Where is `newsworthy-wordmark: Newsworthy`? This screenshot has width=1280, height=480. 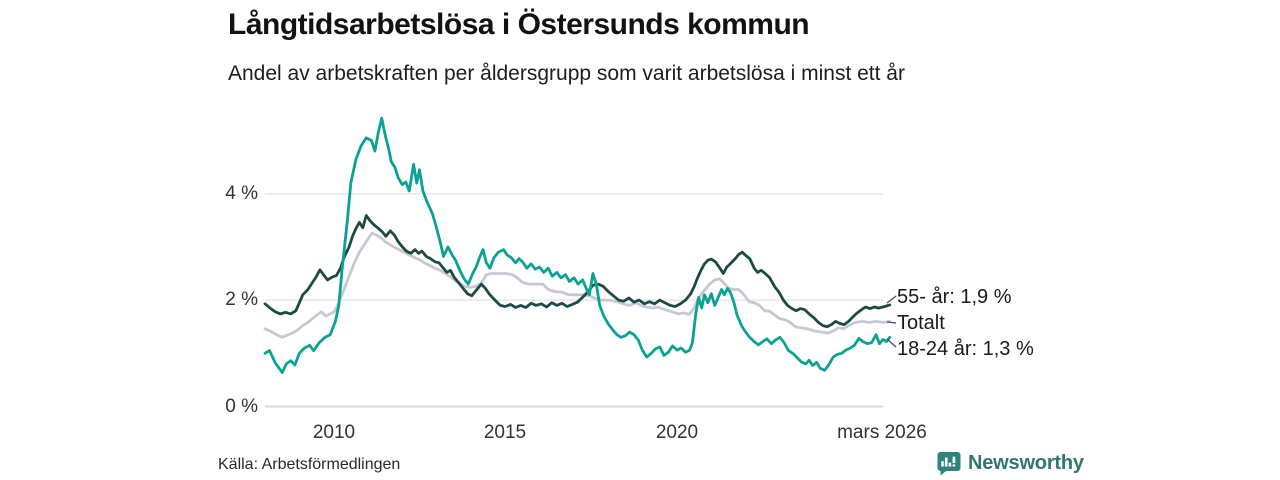
newsworthy-wordmark: Newsworthy is located at coordinates (1026, 463).